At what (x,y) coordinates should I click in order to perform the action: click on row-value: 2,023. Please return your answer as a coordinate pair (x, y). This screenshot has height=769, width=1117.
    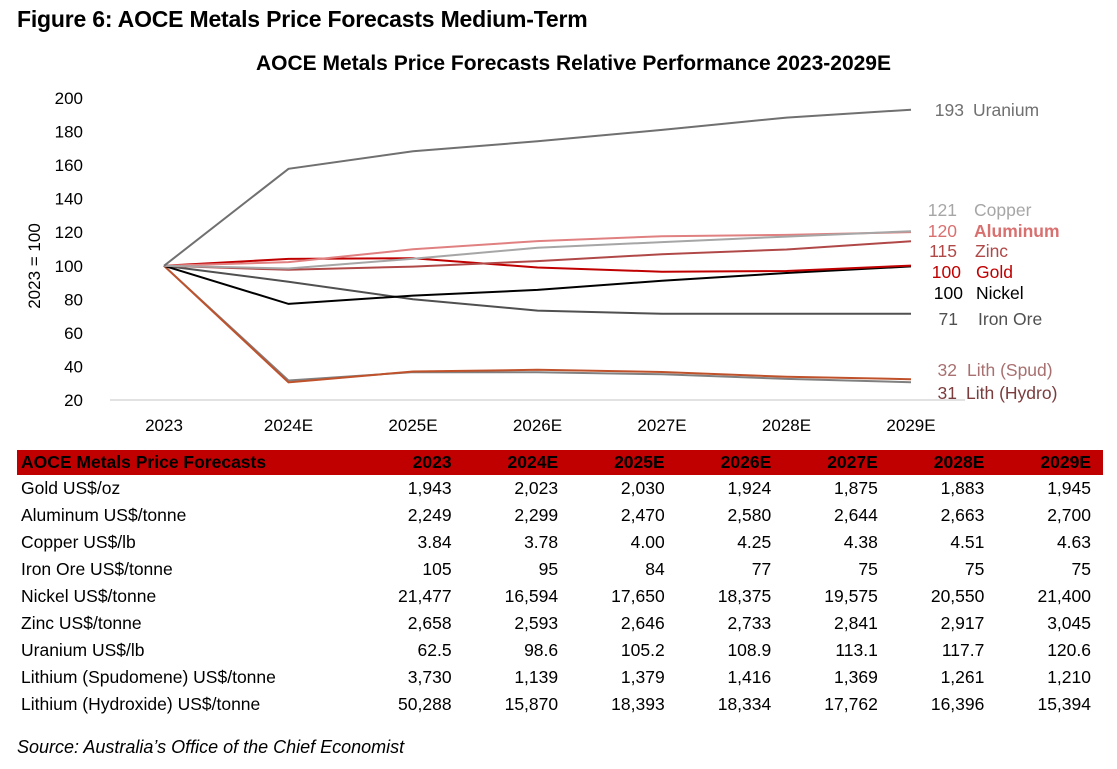
    Looking at the image, I should click on (536, 488).